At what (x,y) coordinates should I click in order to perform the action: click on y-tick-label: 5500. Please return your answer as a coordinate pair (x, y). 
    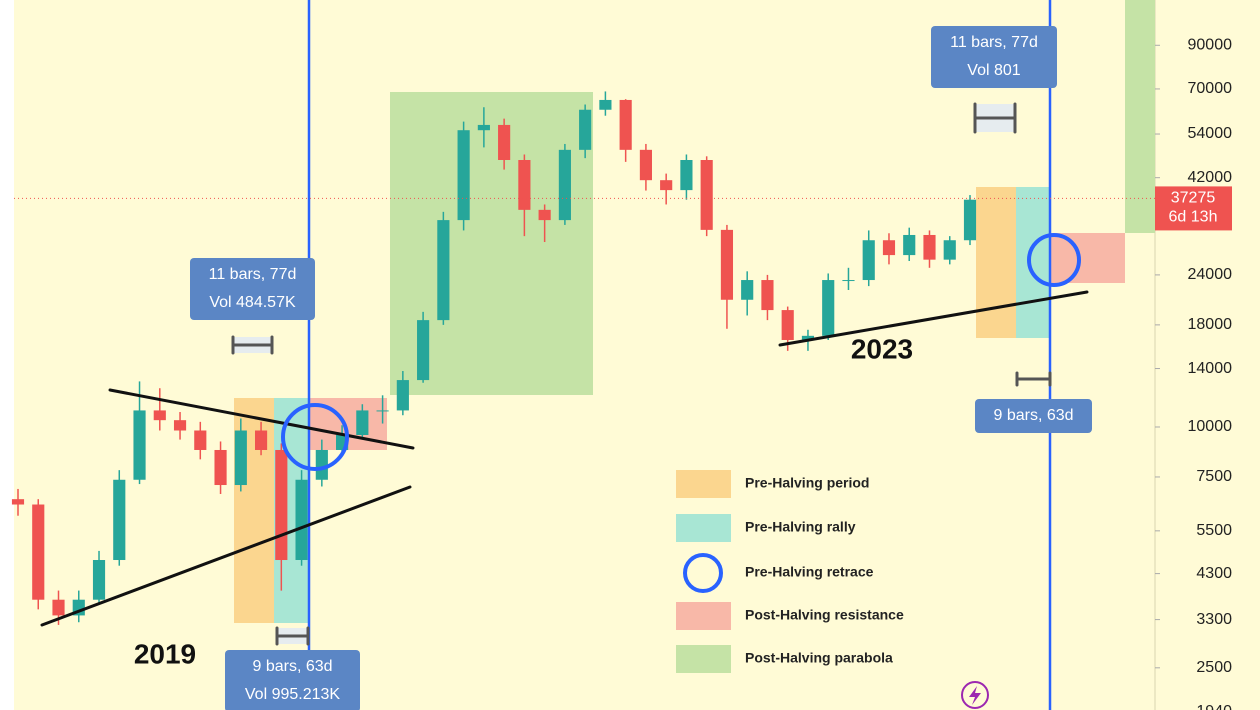
    Looking at the image, I should click on (1214, 530).